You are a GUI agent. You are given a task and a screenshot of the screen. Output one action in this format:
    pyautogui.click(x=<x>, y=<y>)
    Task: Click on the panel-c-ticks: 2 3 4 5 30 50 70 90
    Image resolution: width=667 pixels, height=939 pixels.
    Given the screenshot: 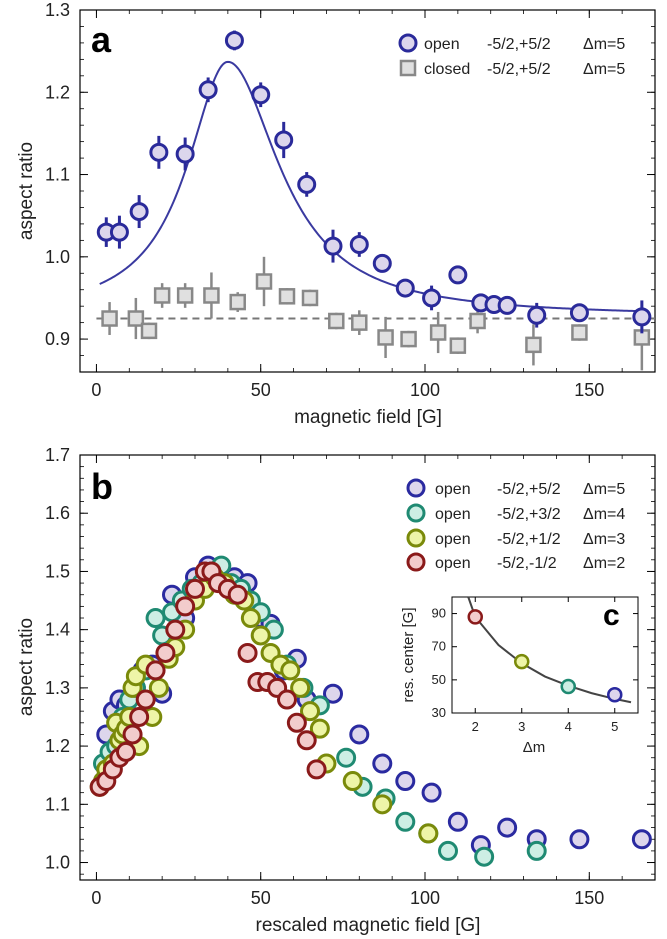 What is the action you would take?
    pyautogui.click(x=535, y=665)
    